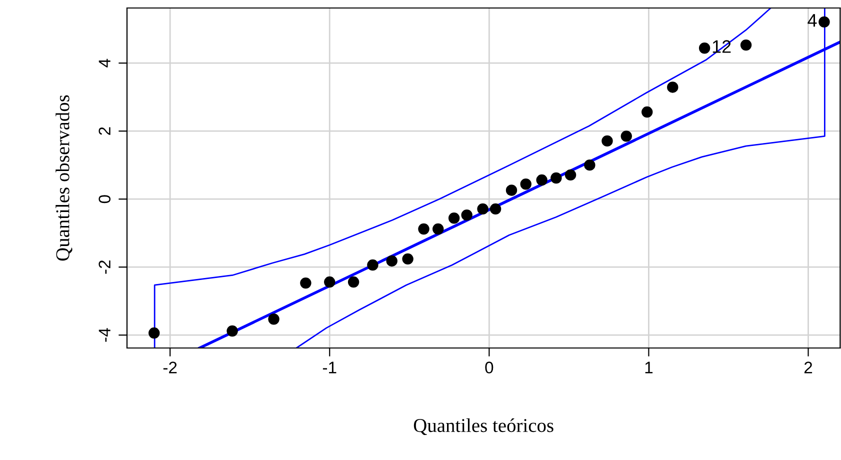 The height and width of the screenshot is (460, 841). I want to click on y-tick-label: 4, so click(104, 63).